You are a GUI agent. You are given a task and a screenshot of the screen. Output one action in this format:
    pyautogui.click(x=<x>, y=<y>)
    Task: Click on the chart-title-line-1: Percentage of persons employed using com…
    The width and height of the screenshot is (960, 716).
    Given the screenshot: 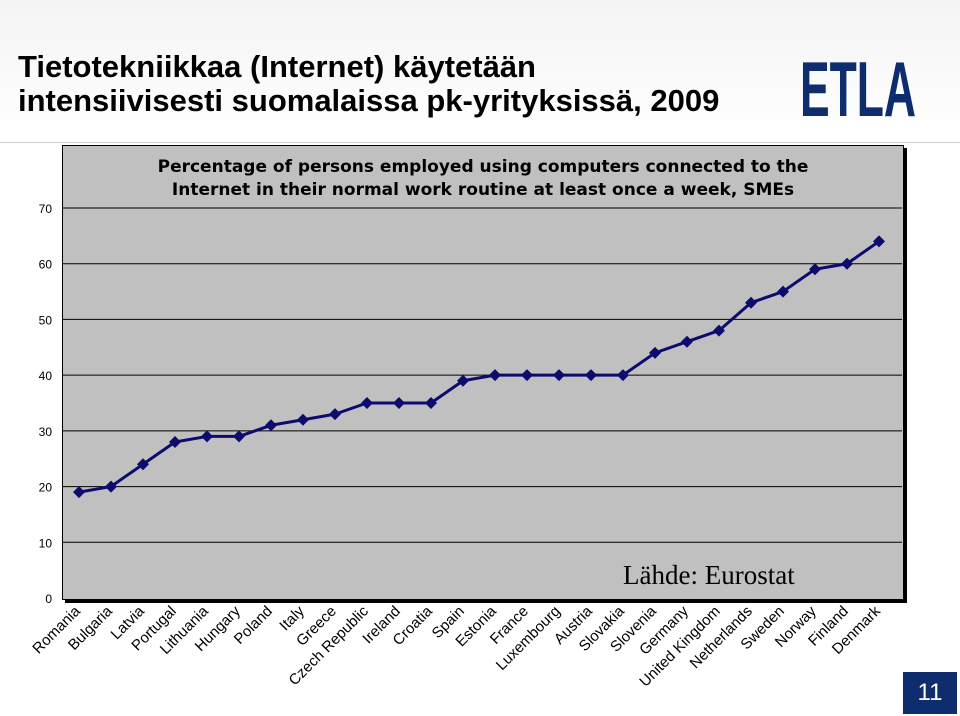 What is the action you would take?
    pyautogui.click(x=483, y=167)
    